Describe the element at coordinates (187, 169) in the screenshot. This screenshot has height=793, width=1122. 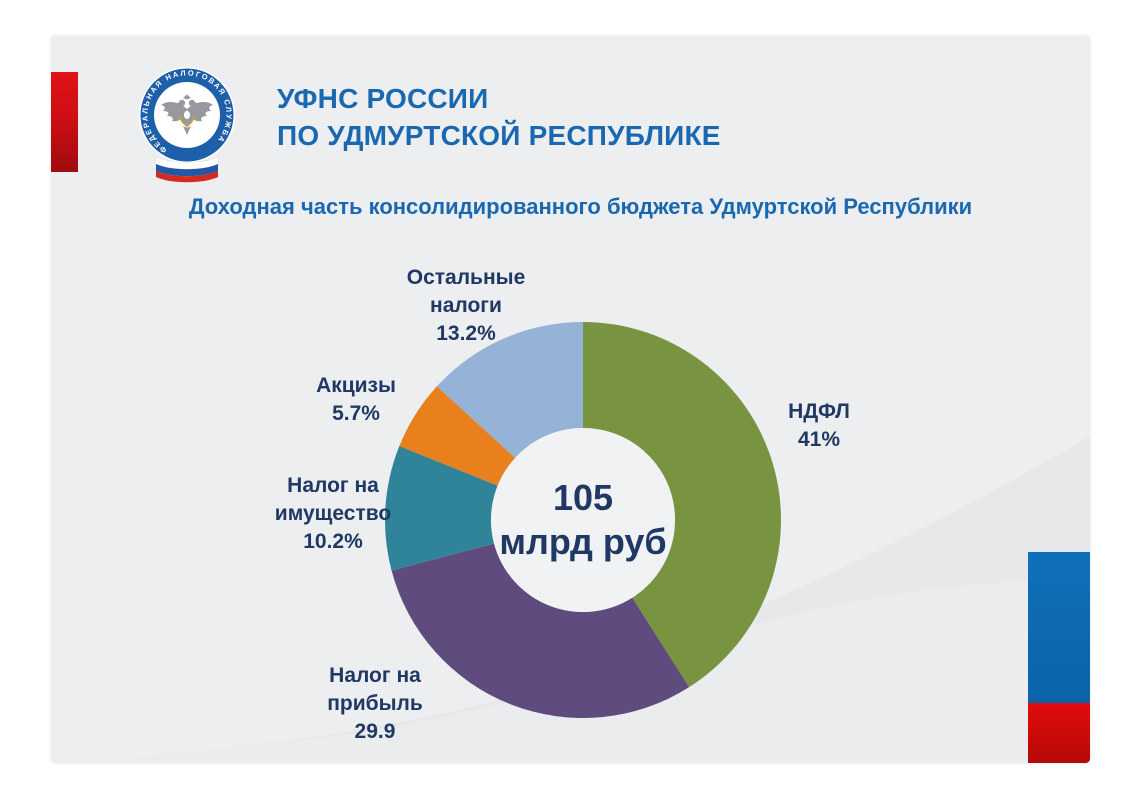
I see `russian-flag-ribbon` at that location.